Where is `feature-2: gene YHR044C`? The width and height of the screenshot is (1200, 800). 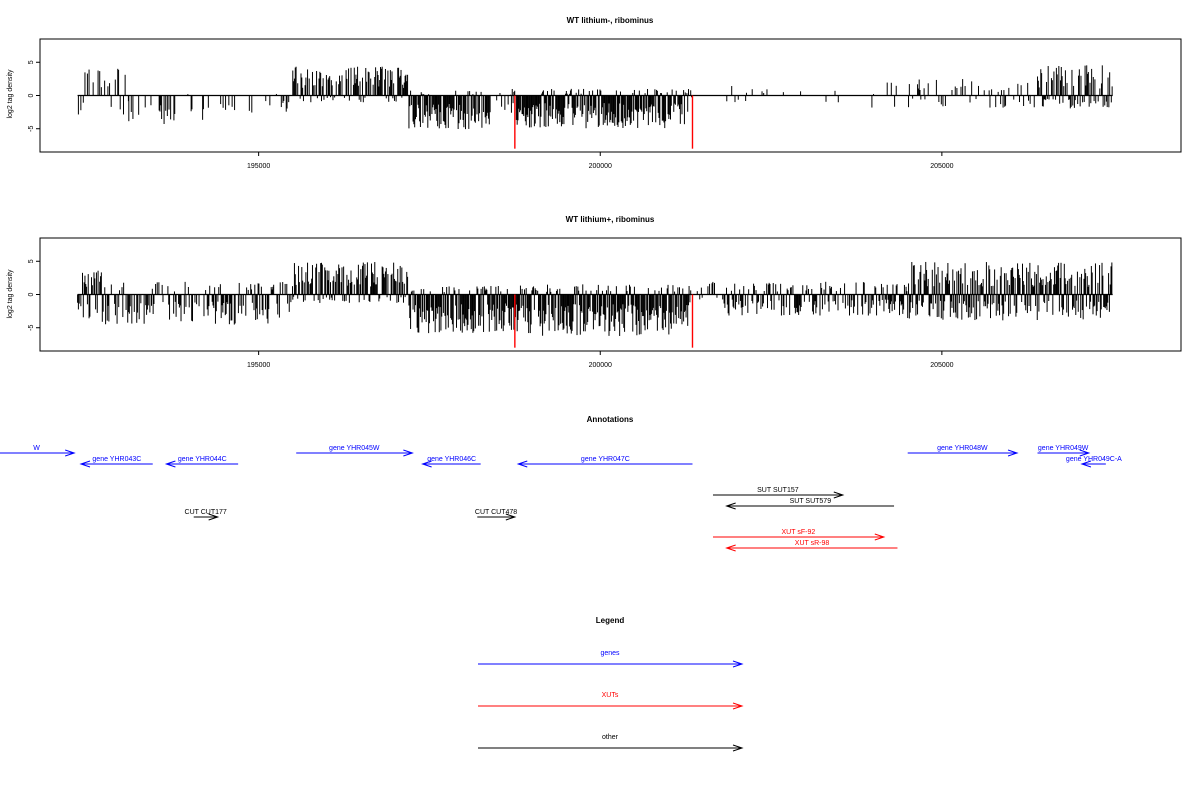
feature-2: gene YHR044C is located at coordinates (201, 462).